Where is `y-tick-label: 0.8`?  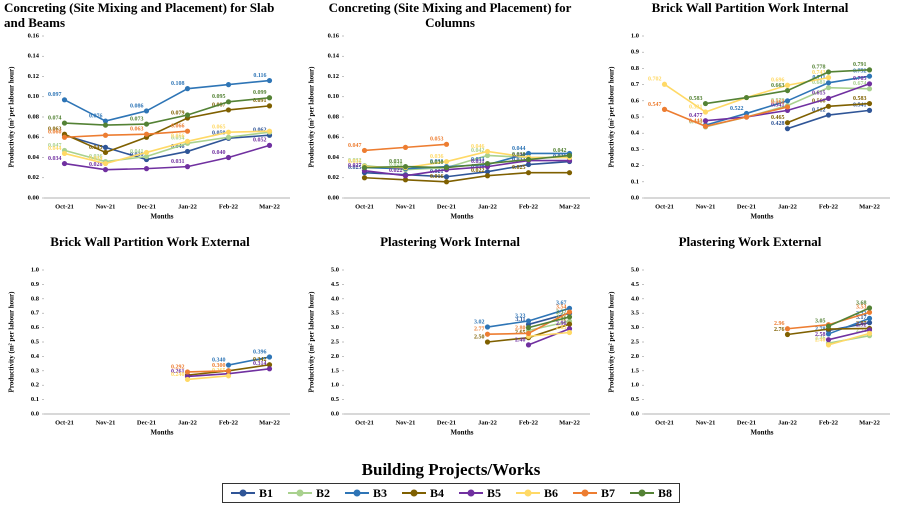
y-tick-label: 0.8 is located at coordinates (35, 298).